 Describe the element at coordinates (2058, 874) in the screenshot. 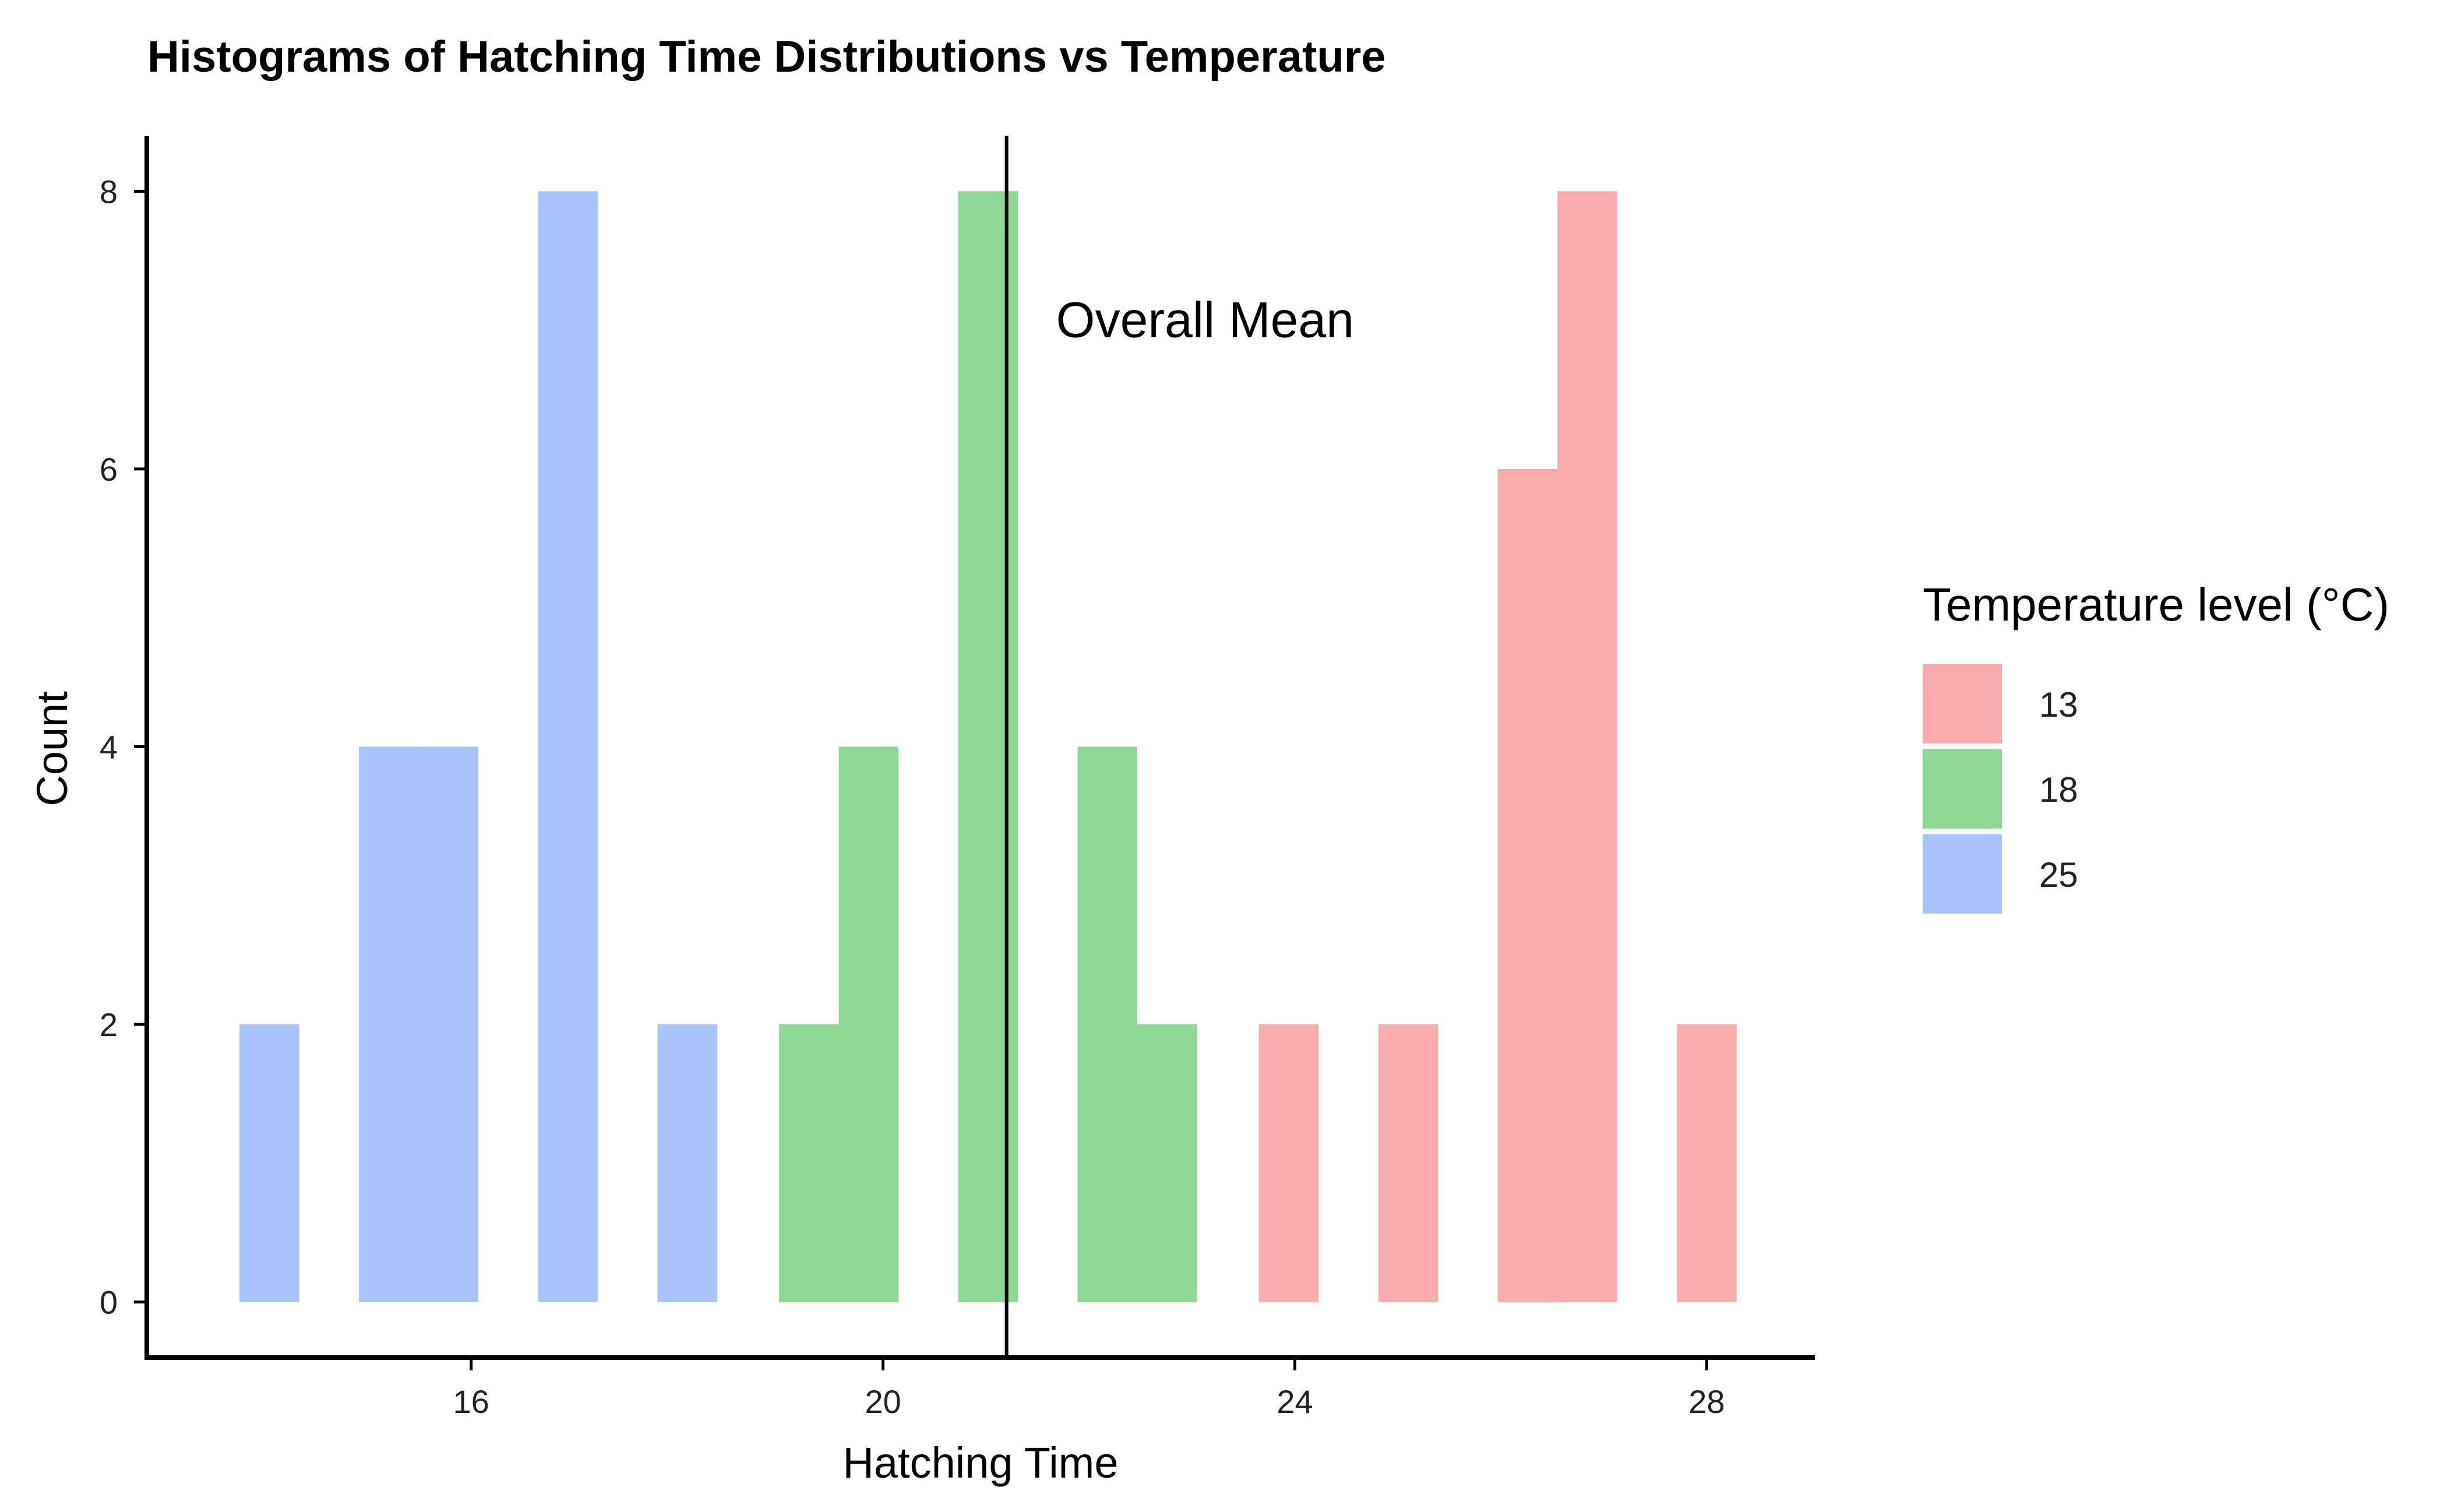

I see `legend-label-25: 25` at that location.